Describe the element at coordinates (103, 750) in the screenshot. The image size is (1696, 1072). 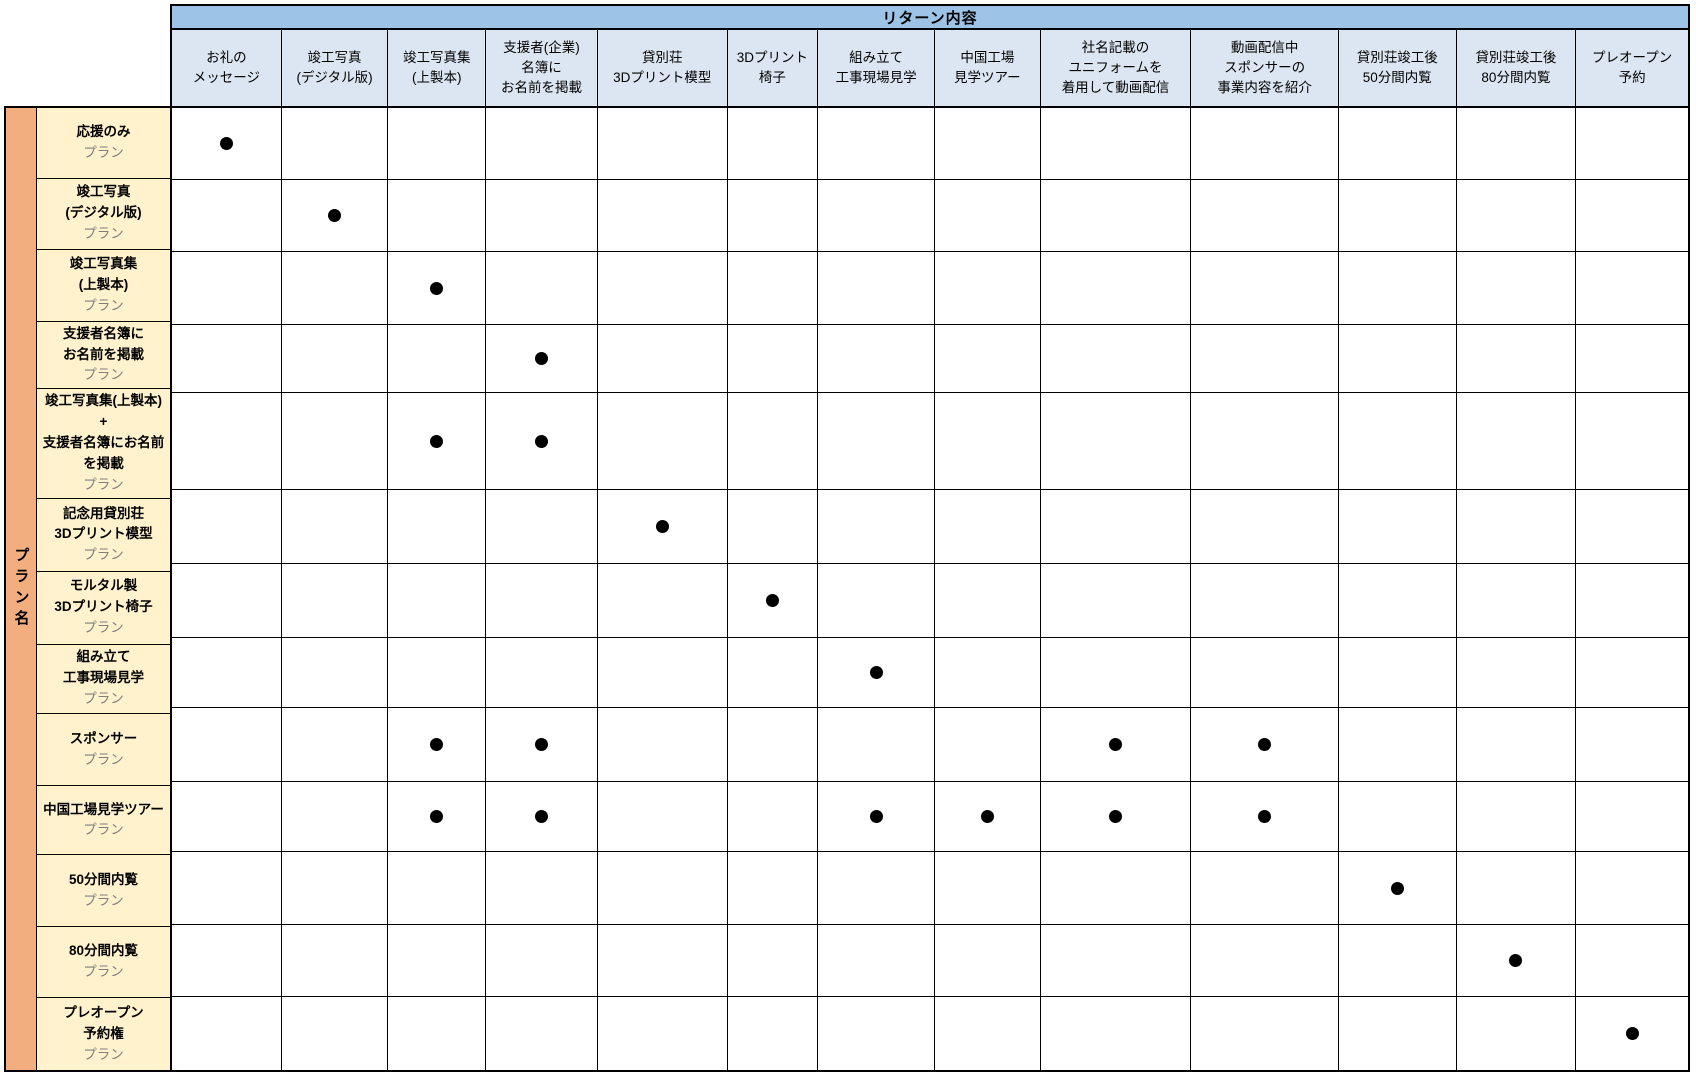
I see `plan-row-header: スポンサー プラン` at that location.